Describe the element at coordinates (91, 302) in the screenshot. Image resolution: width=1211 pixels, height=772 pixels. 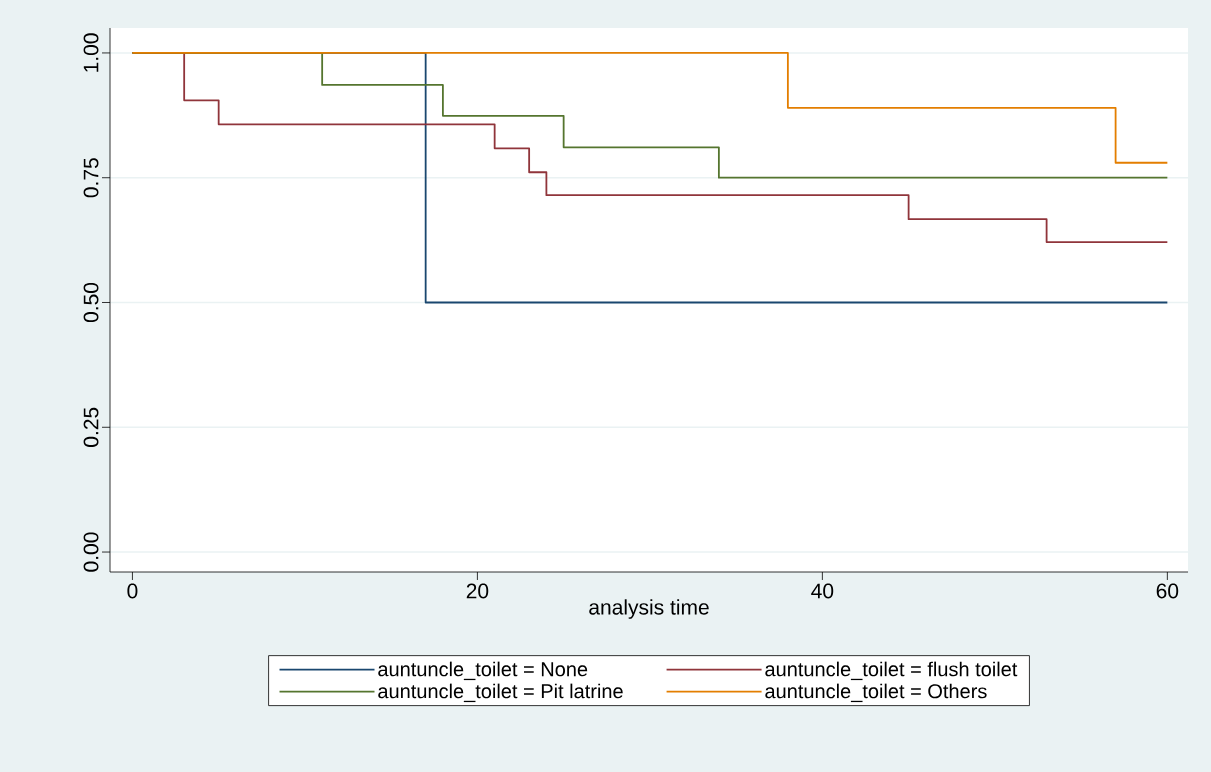
I see `y-tick-label: 0.50` at that location.